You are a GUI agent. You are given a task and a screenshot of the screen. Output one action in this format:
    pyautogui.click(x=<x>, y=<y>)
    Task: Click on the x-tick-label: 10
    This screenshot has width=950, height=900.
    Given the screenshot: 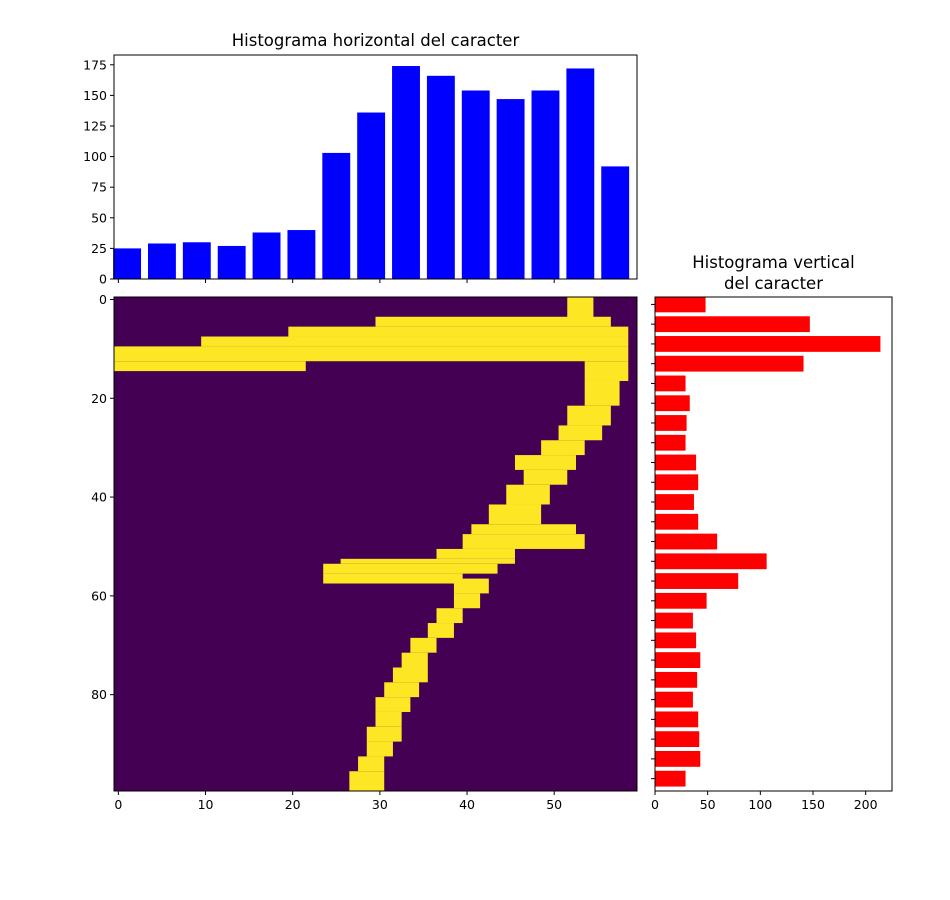 What is the action you would take?
    pyautogui.click(x=206, y=804)
    